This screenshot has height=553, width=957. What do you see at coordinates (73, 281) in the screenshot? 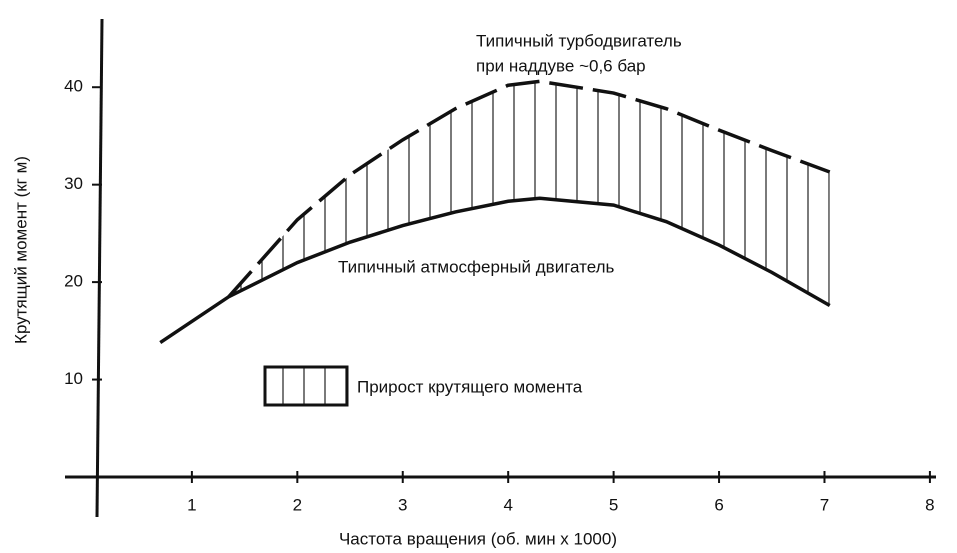
I see `y-tick-label: 20` at bounding box center [73, 281].